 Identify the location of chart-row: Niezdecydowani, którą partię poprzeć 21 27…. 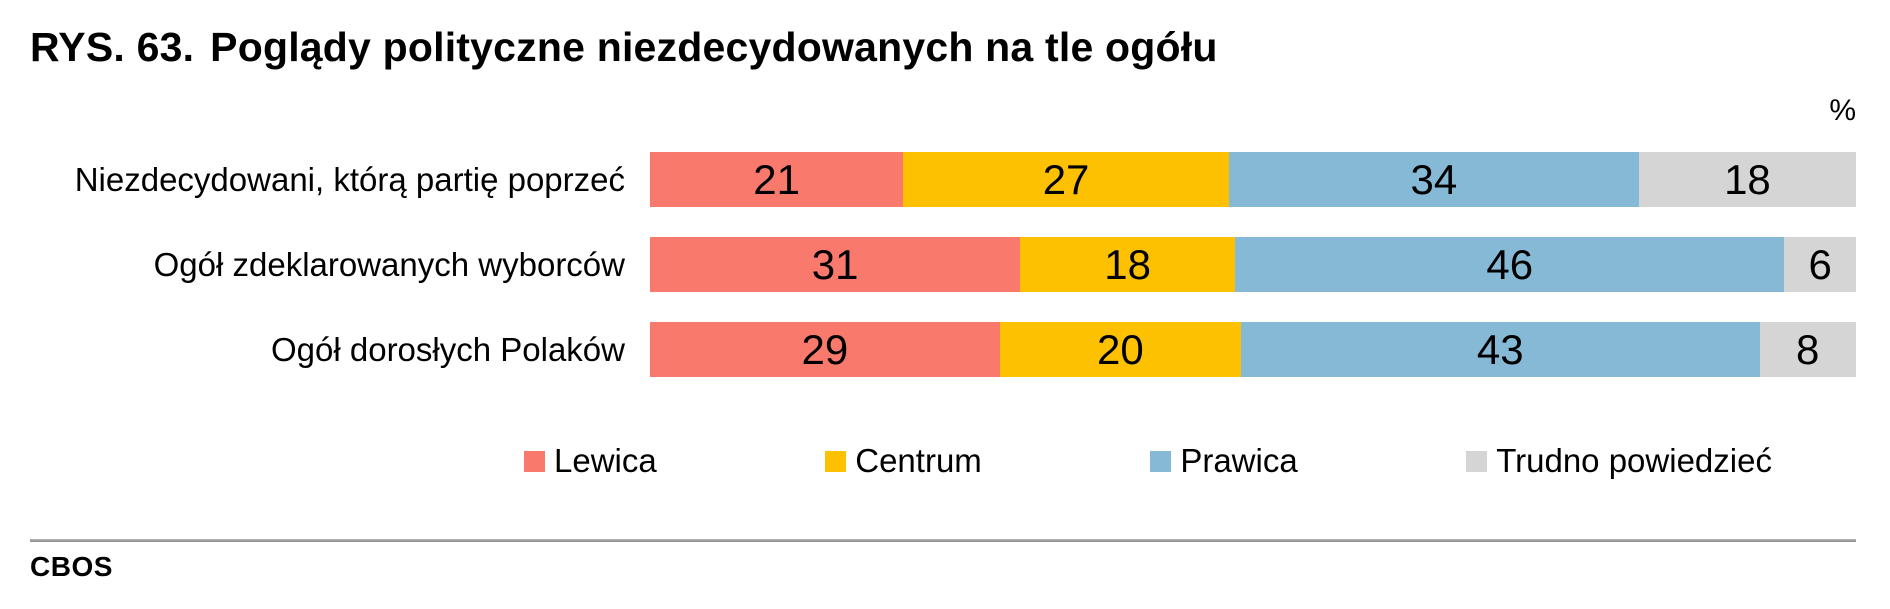
(945, 179).